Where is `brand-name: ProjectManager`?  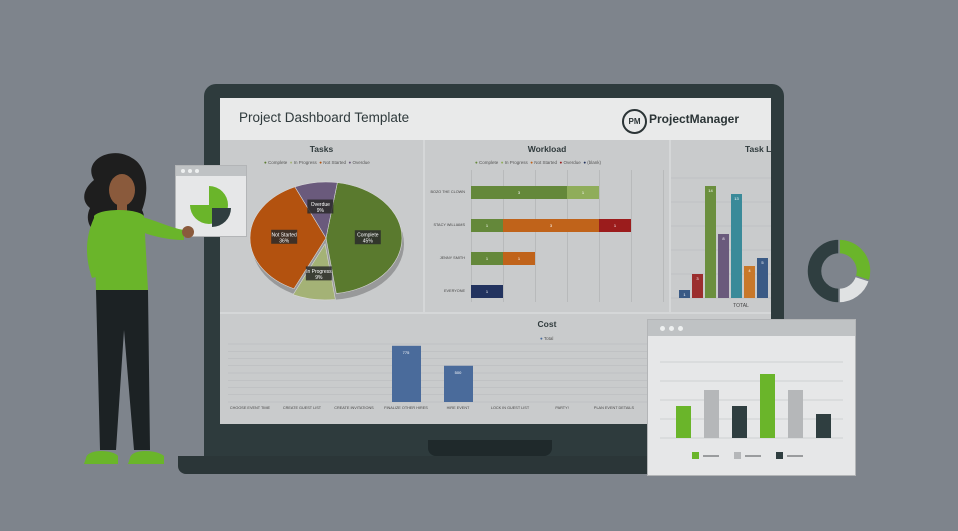 brand-name: ProjectManager is located at coordinates (694, 119).